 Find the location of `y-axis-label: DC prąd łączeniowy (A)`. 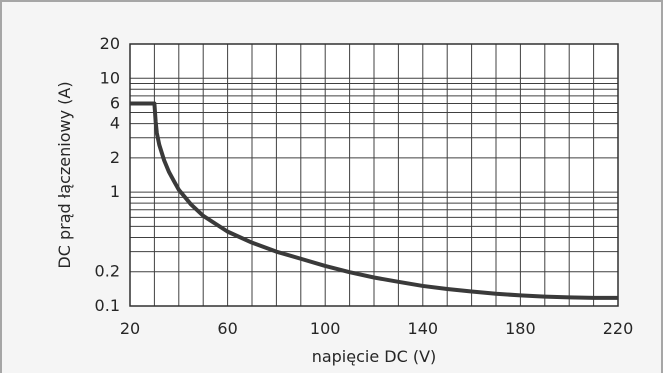

y-axis-label: DC prąd łączeniowy (A) is located at coordinates (64, 174).